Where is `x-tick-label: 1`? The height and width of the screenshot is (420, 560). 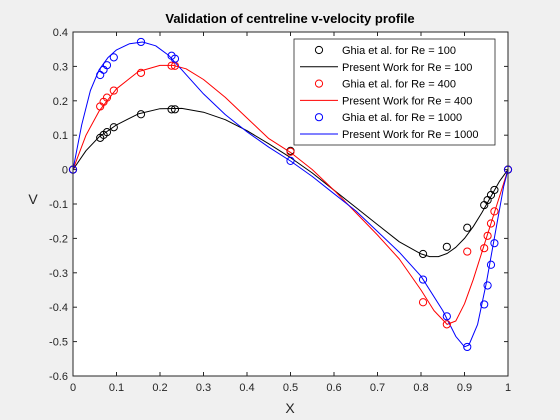 x-tick-label: 1 is located at coordinates (508, 388).